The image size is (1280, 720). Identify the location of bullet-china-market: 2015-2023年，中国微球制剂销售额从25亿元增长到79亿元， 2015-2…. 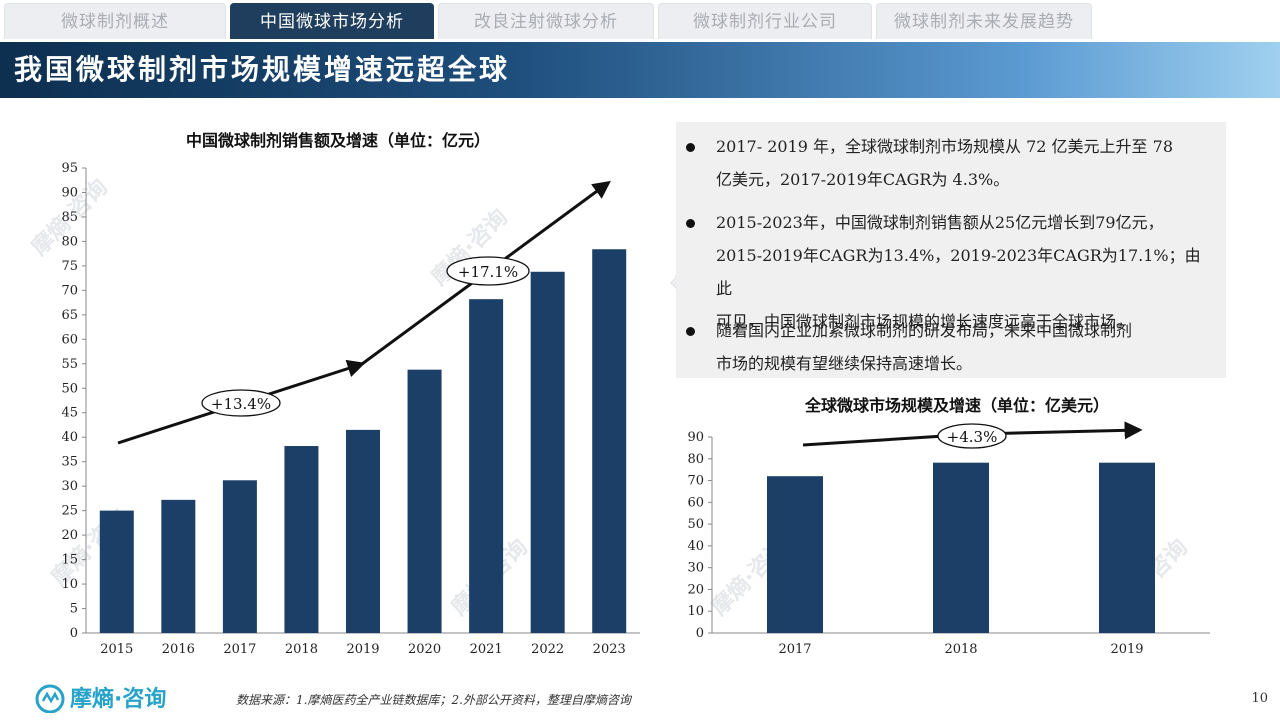
(946, 268).